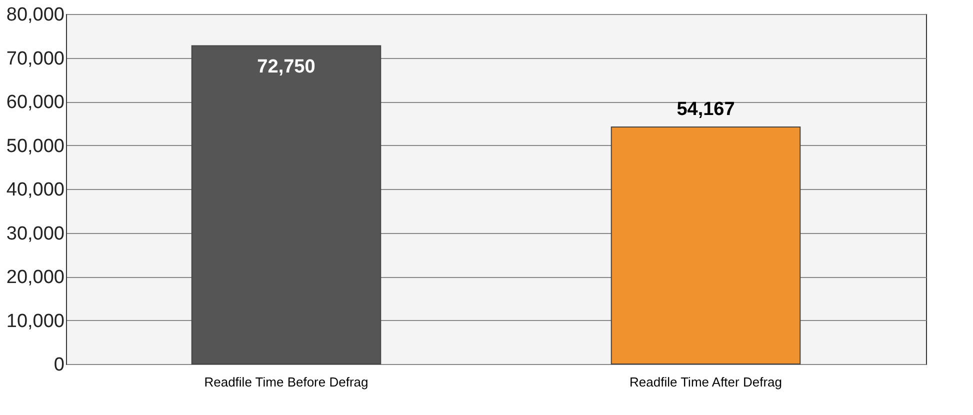 This screenshot has height=415, width=973. I want to click on y-tick-label: 60,000, so click(35, 102).